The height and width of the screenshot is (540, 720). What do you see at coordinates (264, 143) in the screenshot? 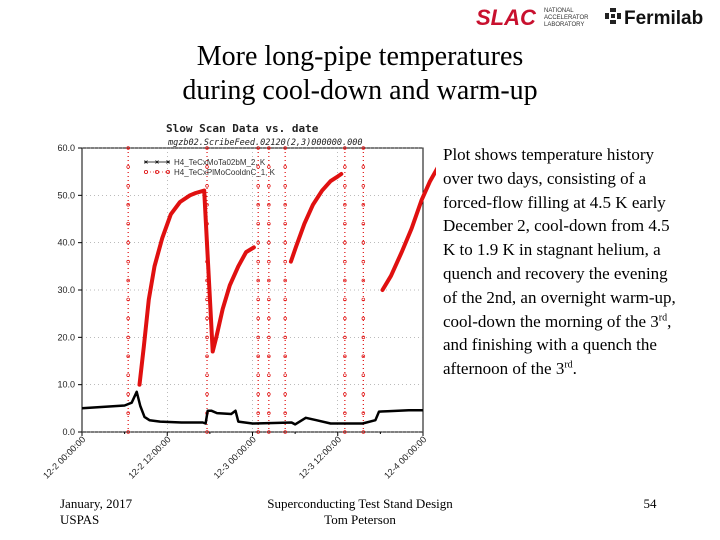
I see `chart-subtitle: mgzb02.ScribeFeed.02120(2,3)000000.000` at bounding box center [264, 143].